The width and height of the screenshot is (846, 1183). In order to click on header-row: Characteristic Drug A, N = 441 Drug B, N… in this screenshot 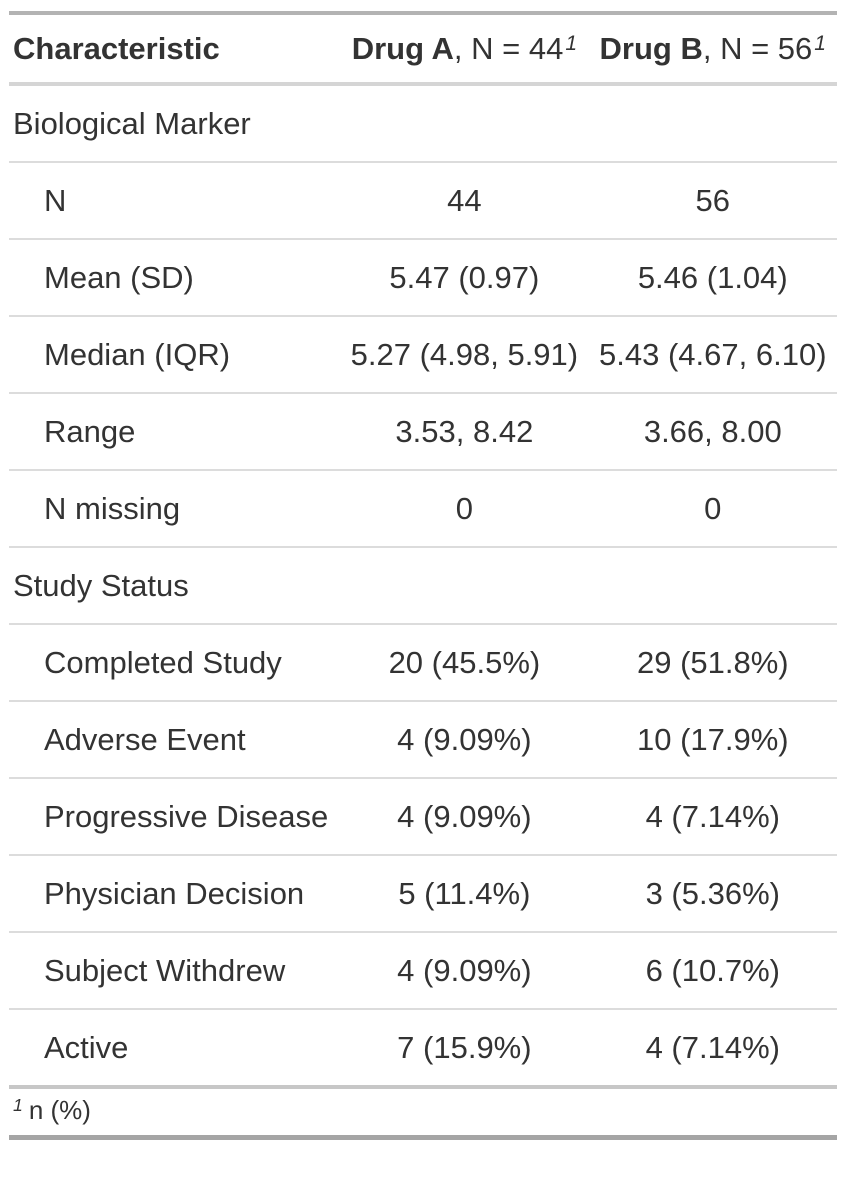, I will do `click(423, 48)`.